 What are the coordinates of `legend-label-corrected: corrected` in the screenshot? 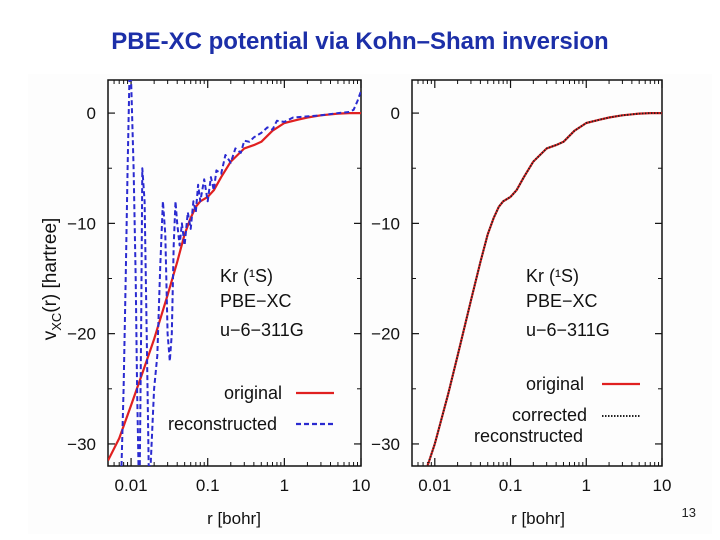 It's located at (549, 415).